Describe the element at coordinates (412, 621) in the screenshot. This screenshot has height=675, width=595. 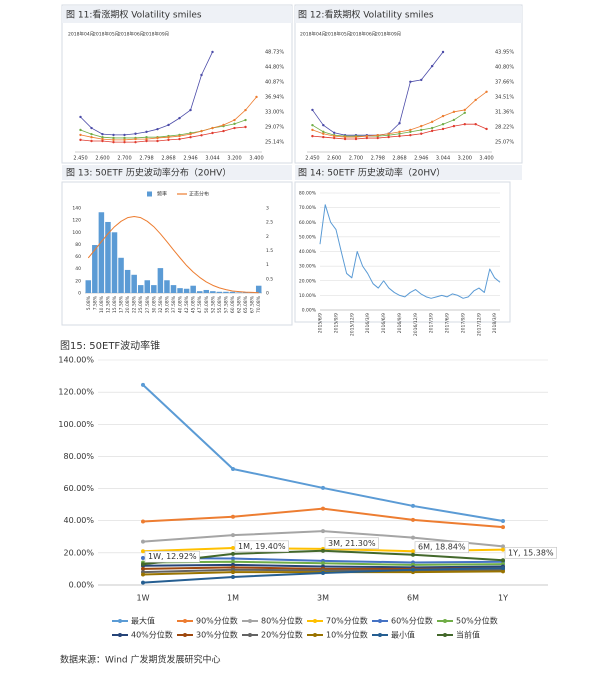
I see `legend-label: 60%分位数` at that location.